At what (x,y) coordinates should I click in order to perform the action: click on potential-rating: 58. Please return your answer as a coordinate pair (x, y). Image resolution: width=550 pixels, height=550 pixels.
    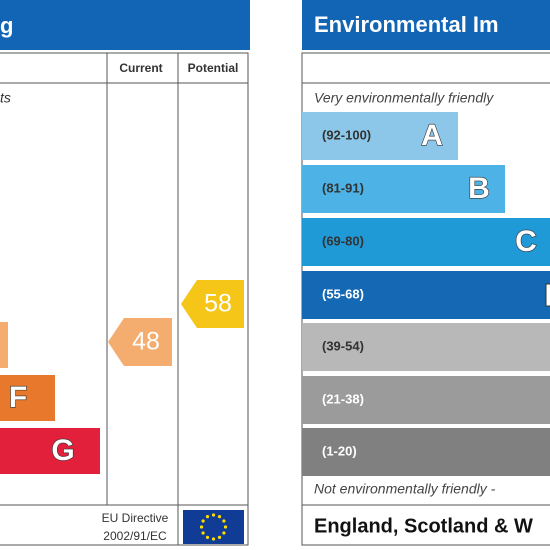
    Looking at the image, I should click on (218, 304).